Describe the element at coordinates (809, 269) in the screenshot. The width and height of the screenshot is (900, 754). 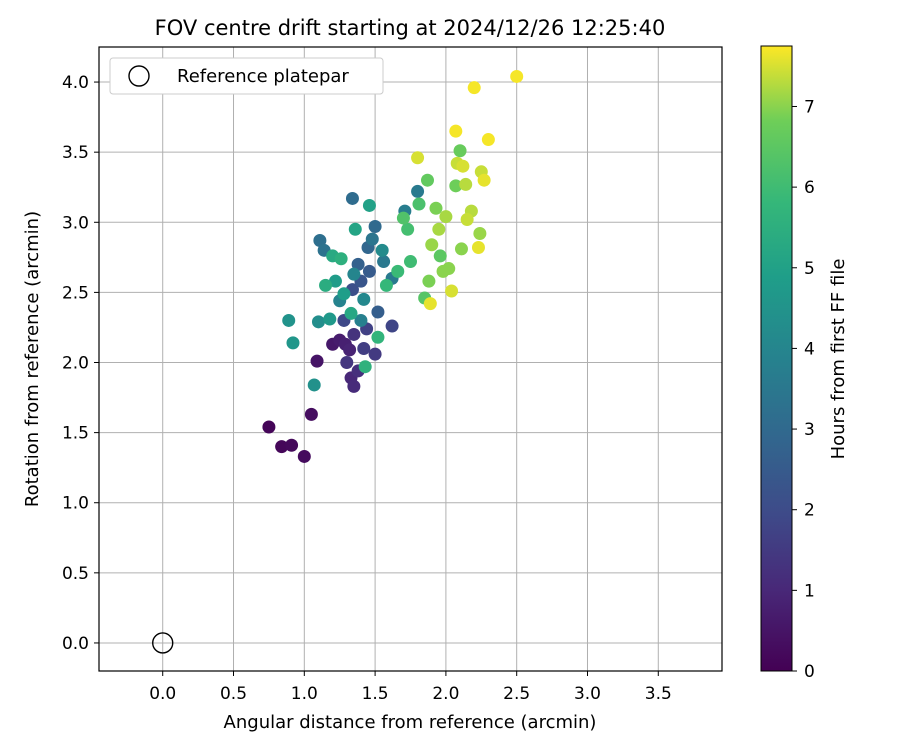
I see `colorbar-tick-label: 5` at that location.